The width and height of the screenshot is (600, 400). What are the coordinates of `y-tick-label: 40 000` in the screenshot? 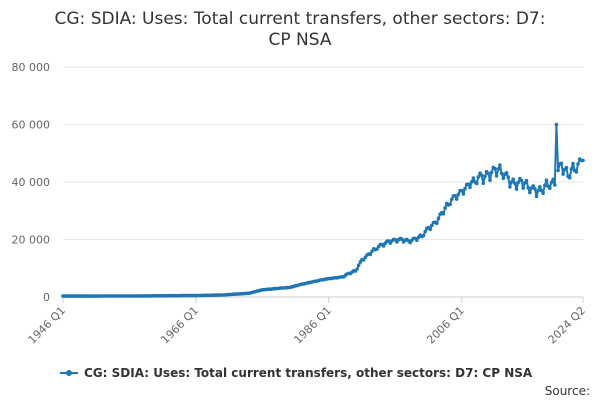 It's located at (31, 182).